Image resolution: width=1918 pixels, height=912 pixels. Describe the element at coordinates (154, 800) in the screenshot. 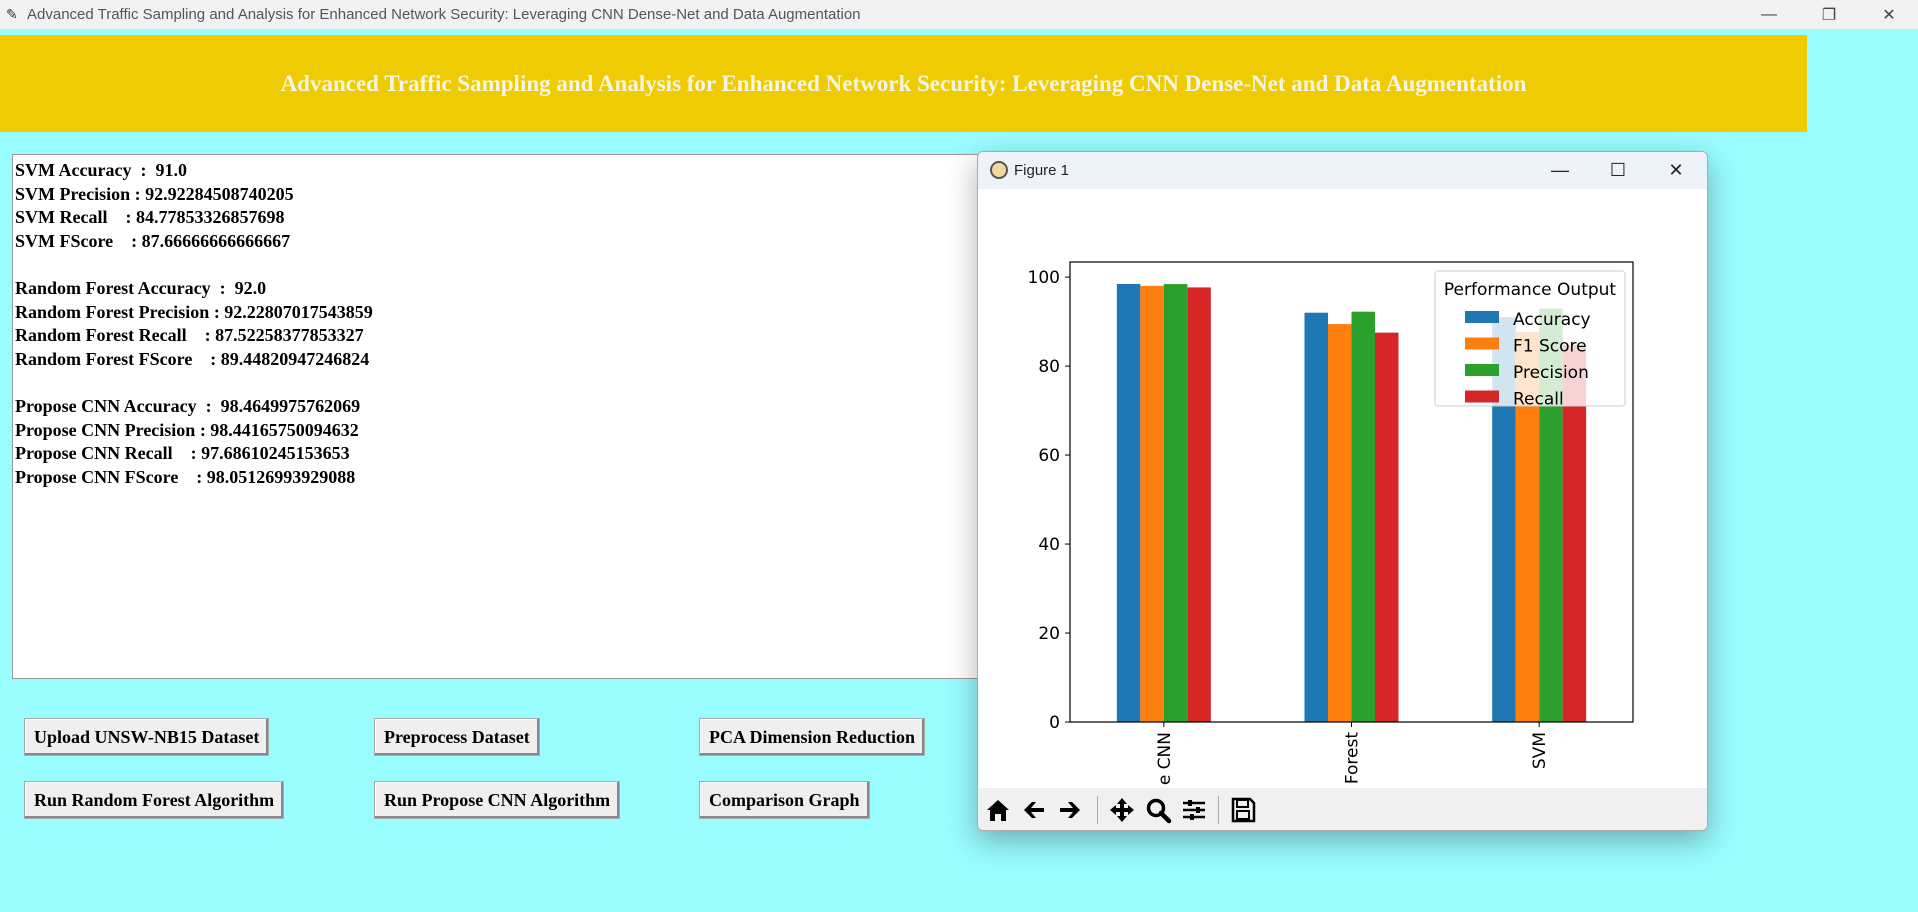

I see `run-random-forest-button: Run Random Forest Algorithm` at that location.